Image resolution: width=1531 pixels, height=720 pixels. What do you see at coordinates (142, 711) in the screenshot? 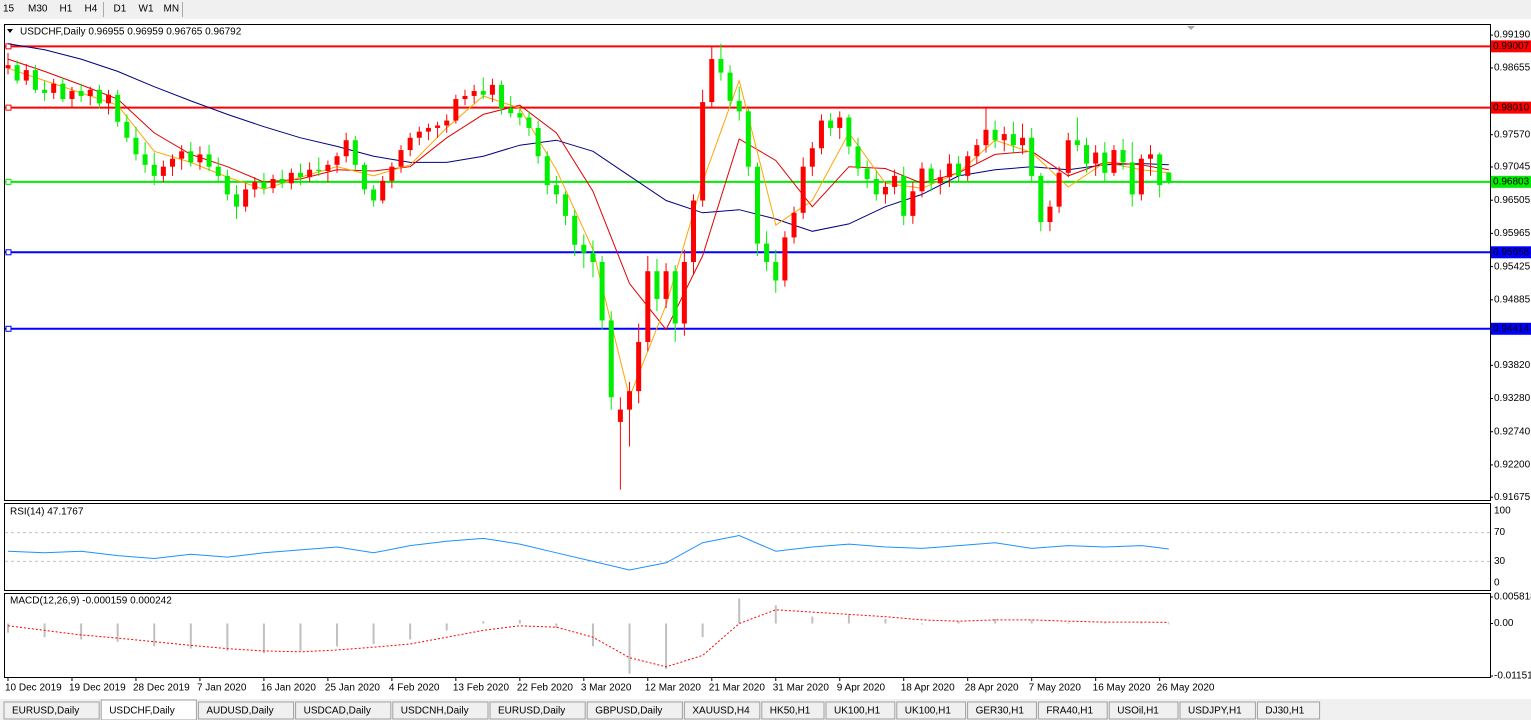
I see `tab-label: USDCHF,Daily` at bounding box center [142, 711].